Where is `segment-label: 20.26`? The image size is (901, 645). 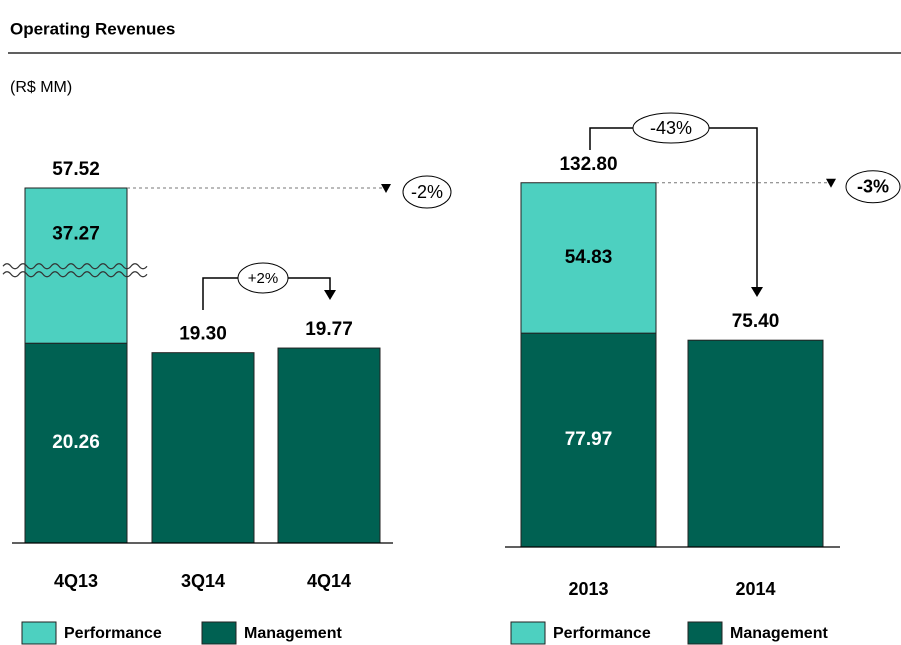 segment-label: 20.26 is located at coordinates (76, 442).